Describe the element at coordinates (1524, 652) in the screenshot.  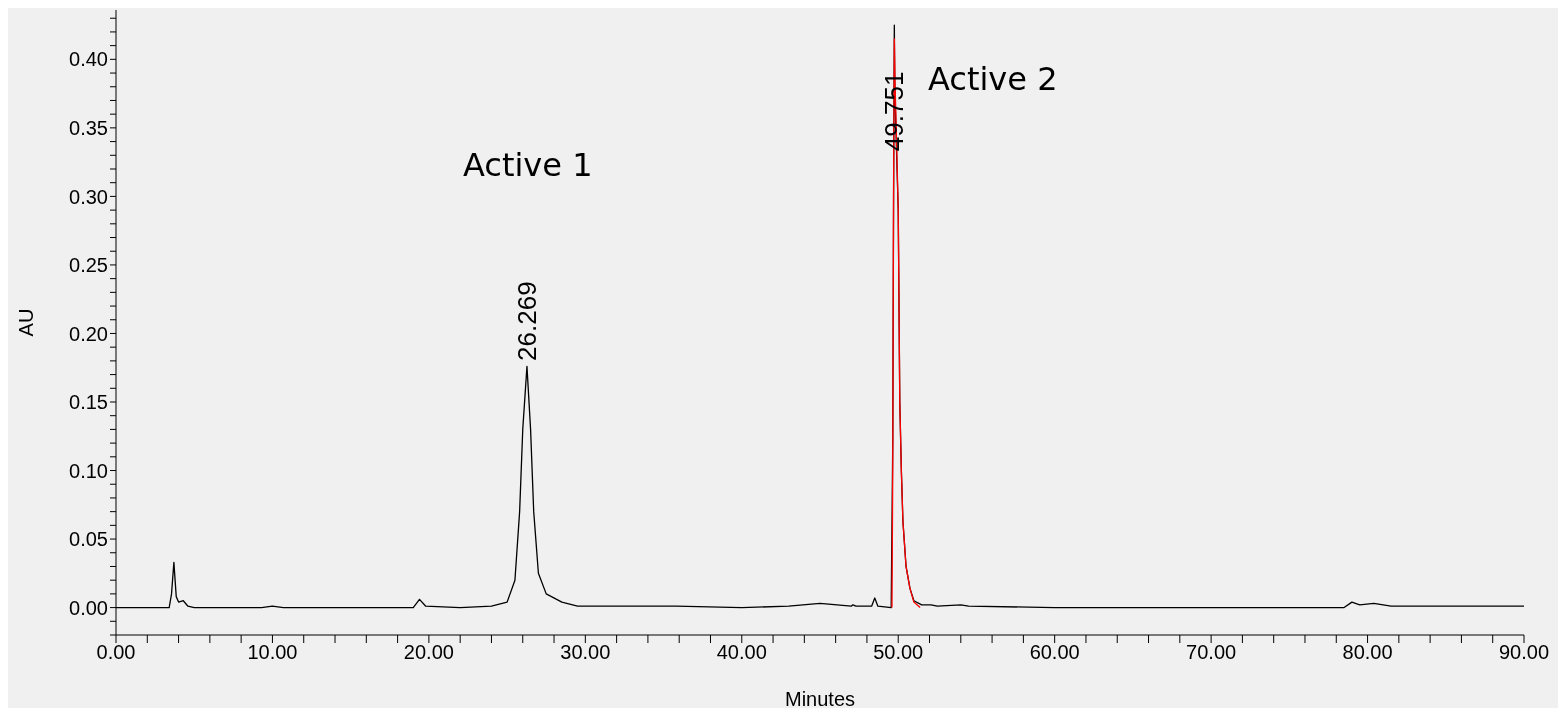
I see `x-tick-label: 90.00` at that location.